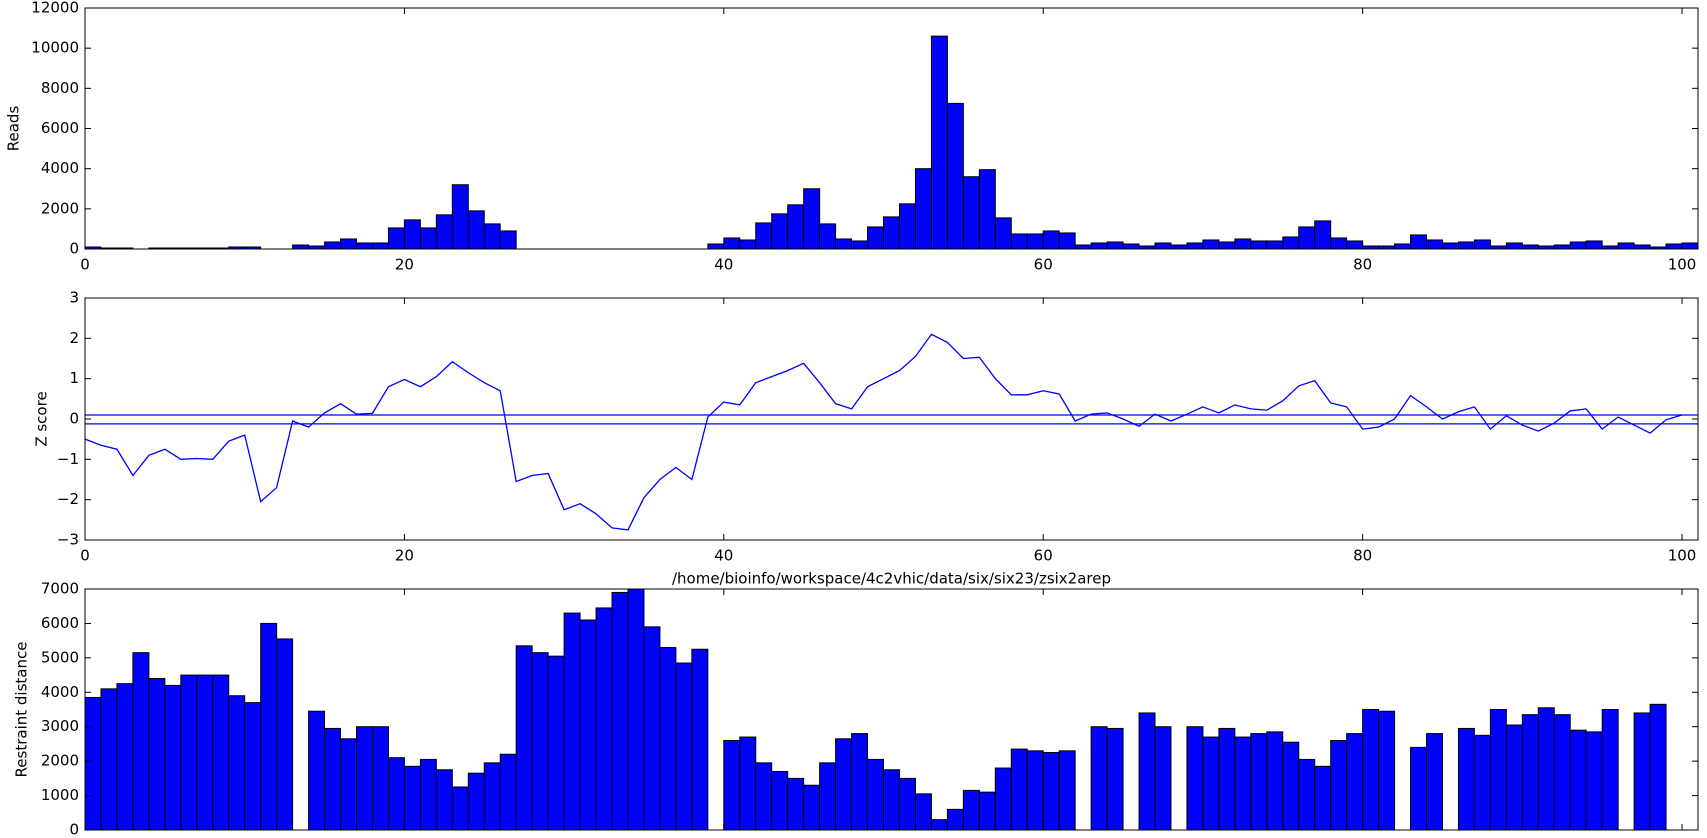 This screenshot has height=838, width=1707. I want to click on y-tick-label: −3, so click(68, 540).